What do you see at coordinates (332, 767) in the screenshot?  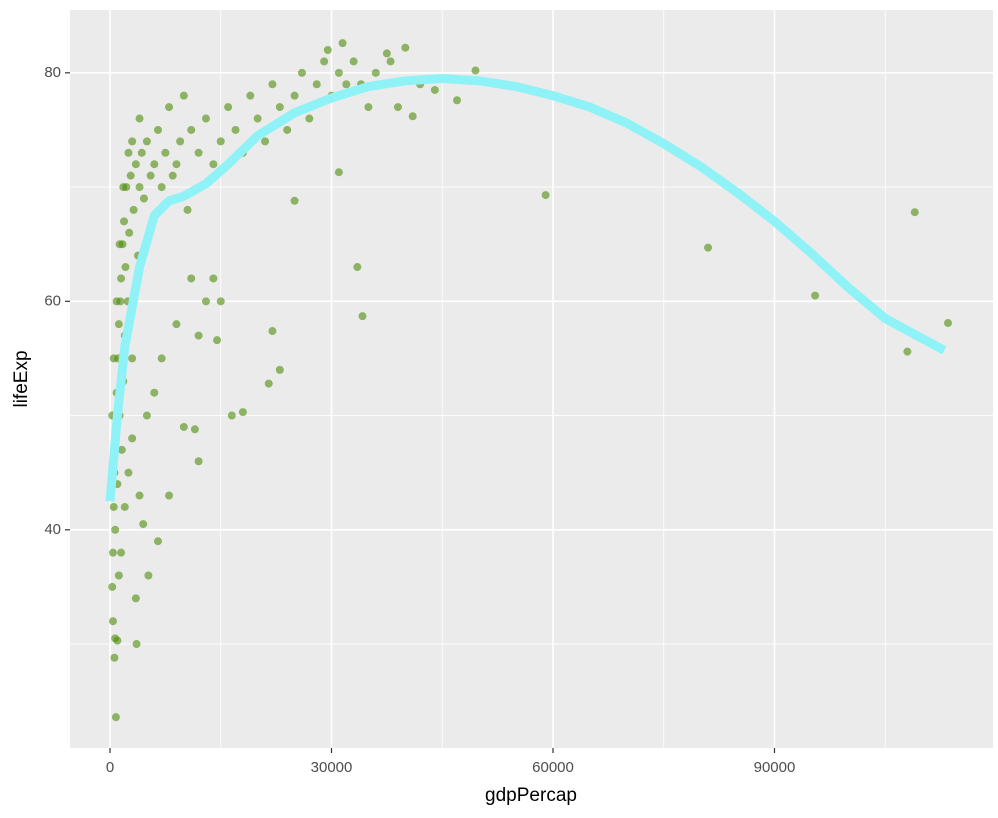 I see `x-tick-label: 30000` at bounding box center [332, 767].